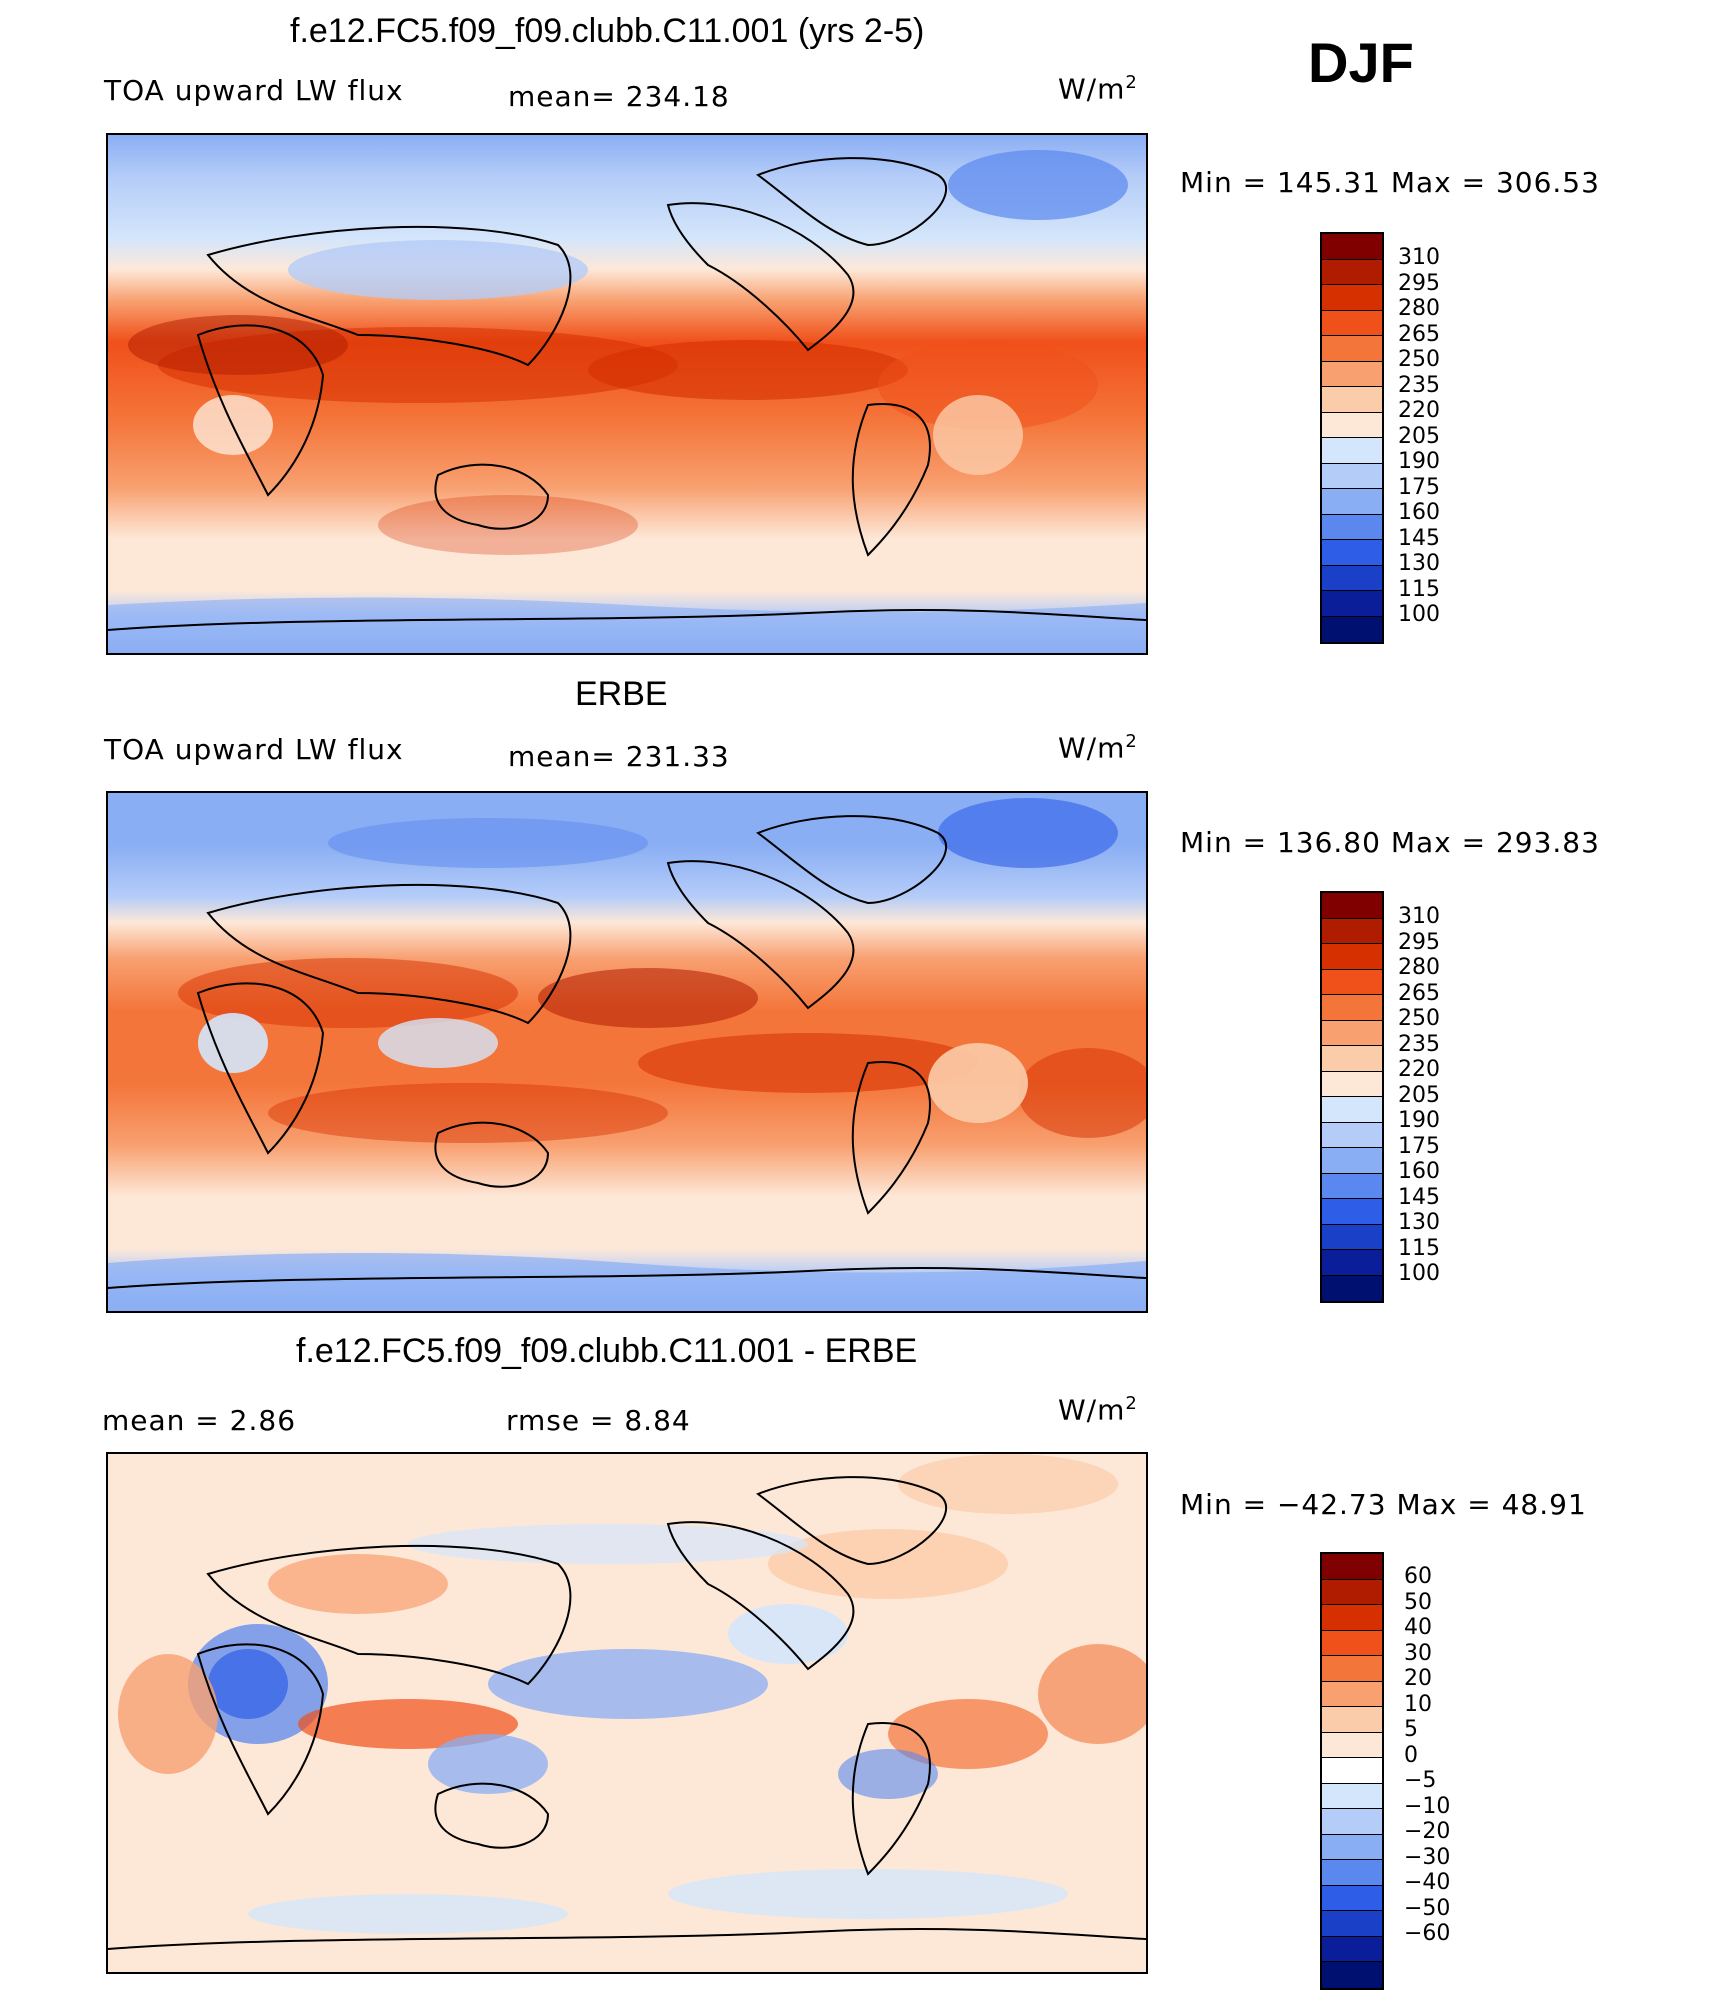 This screenshot has height=1990, width=1710. What do you see at coordinates (621, 694) in the screenshot?
I see `panel2-title: ERBE` at bounding box center [621, 694].